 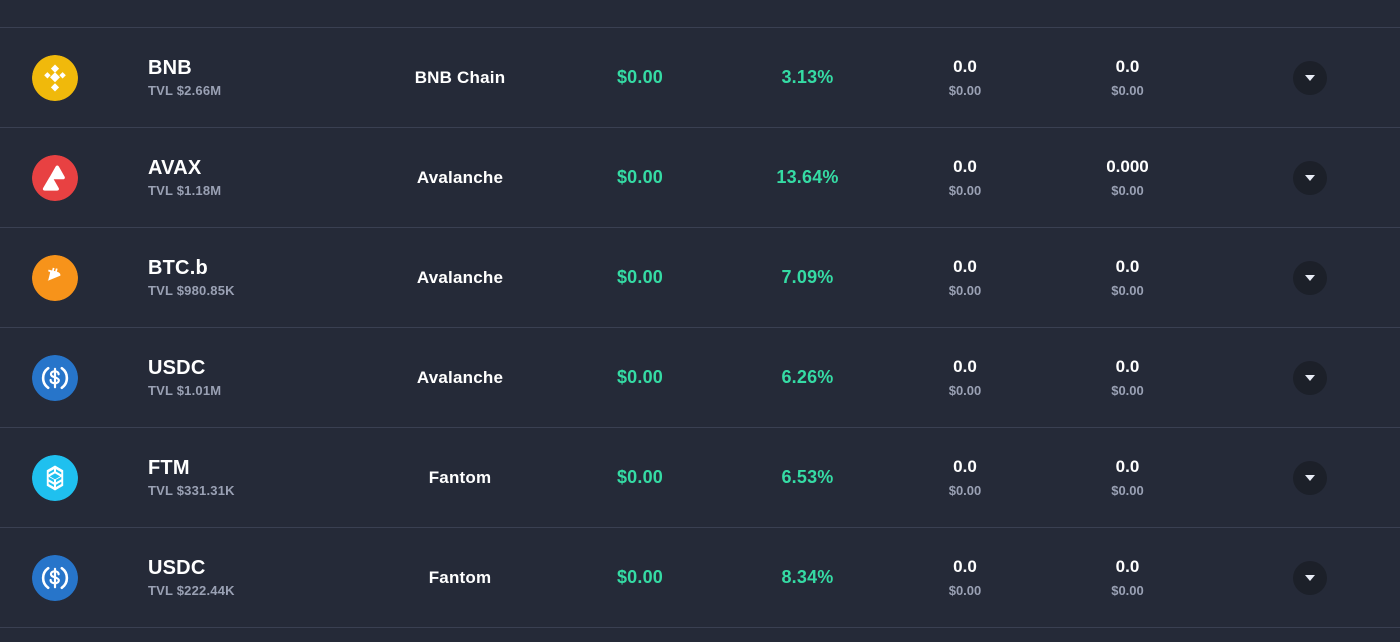 I want to click on table-row-partial-above: $0.00 $0.00, so click(x=700, y=14).